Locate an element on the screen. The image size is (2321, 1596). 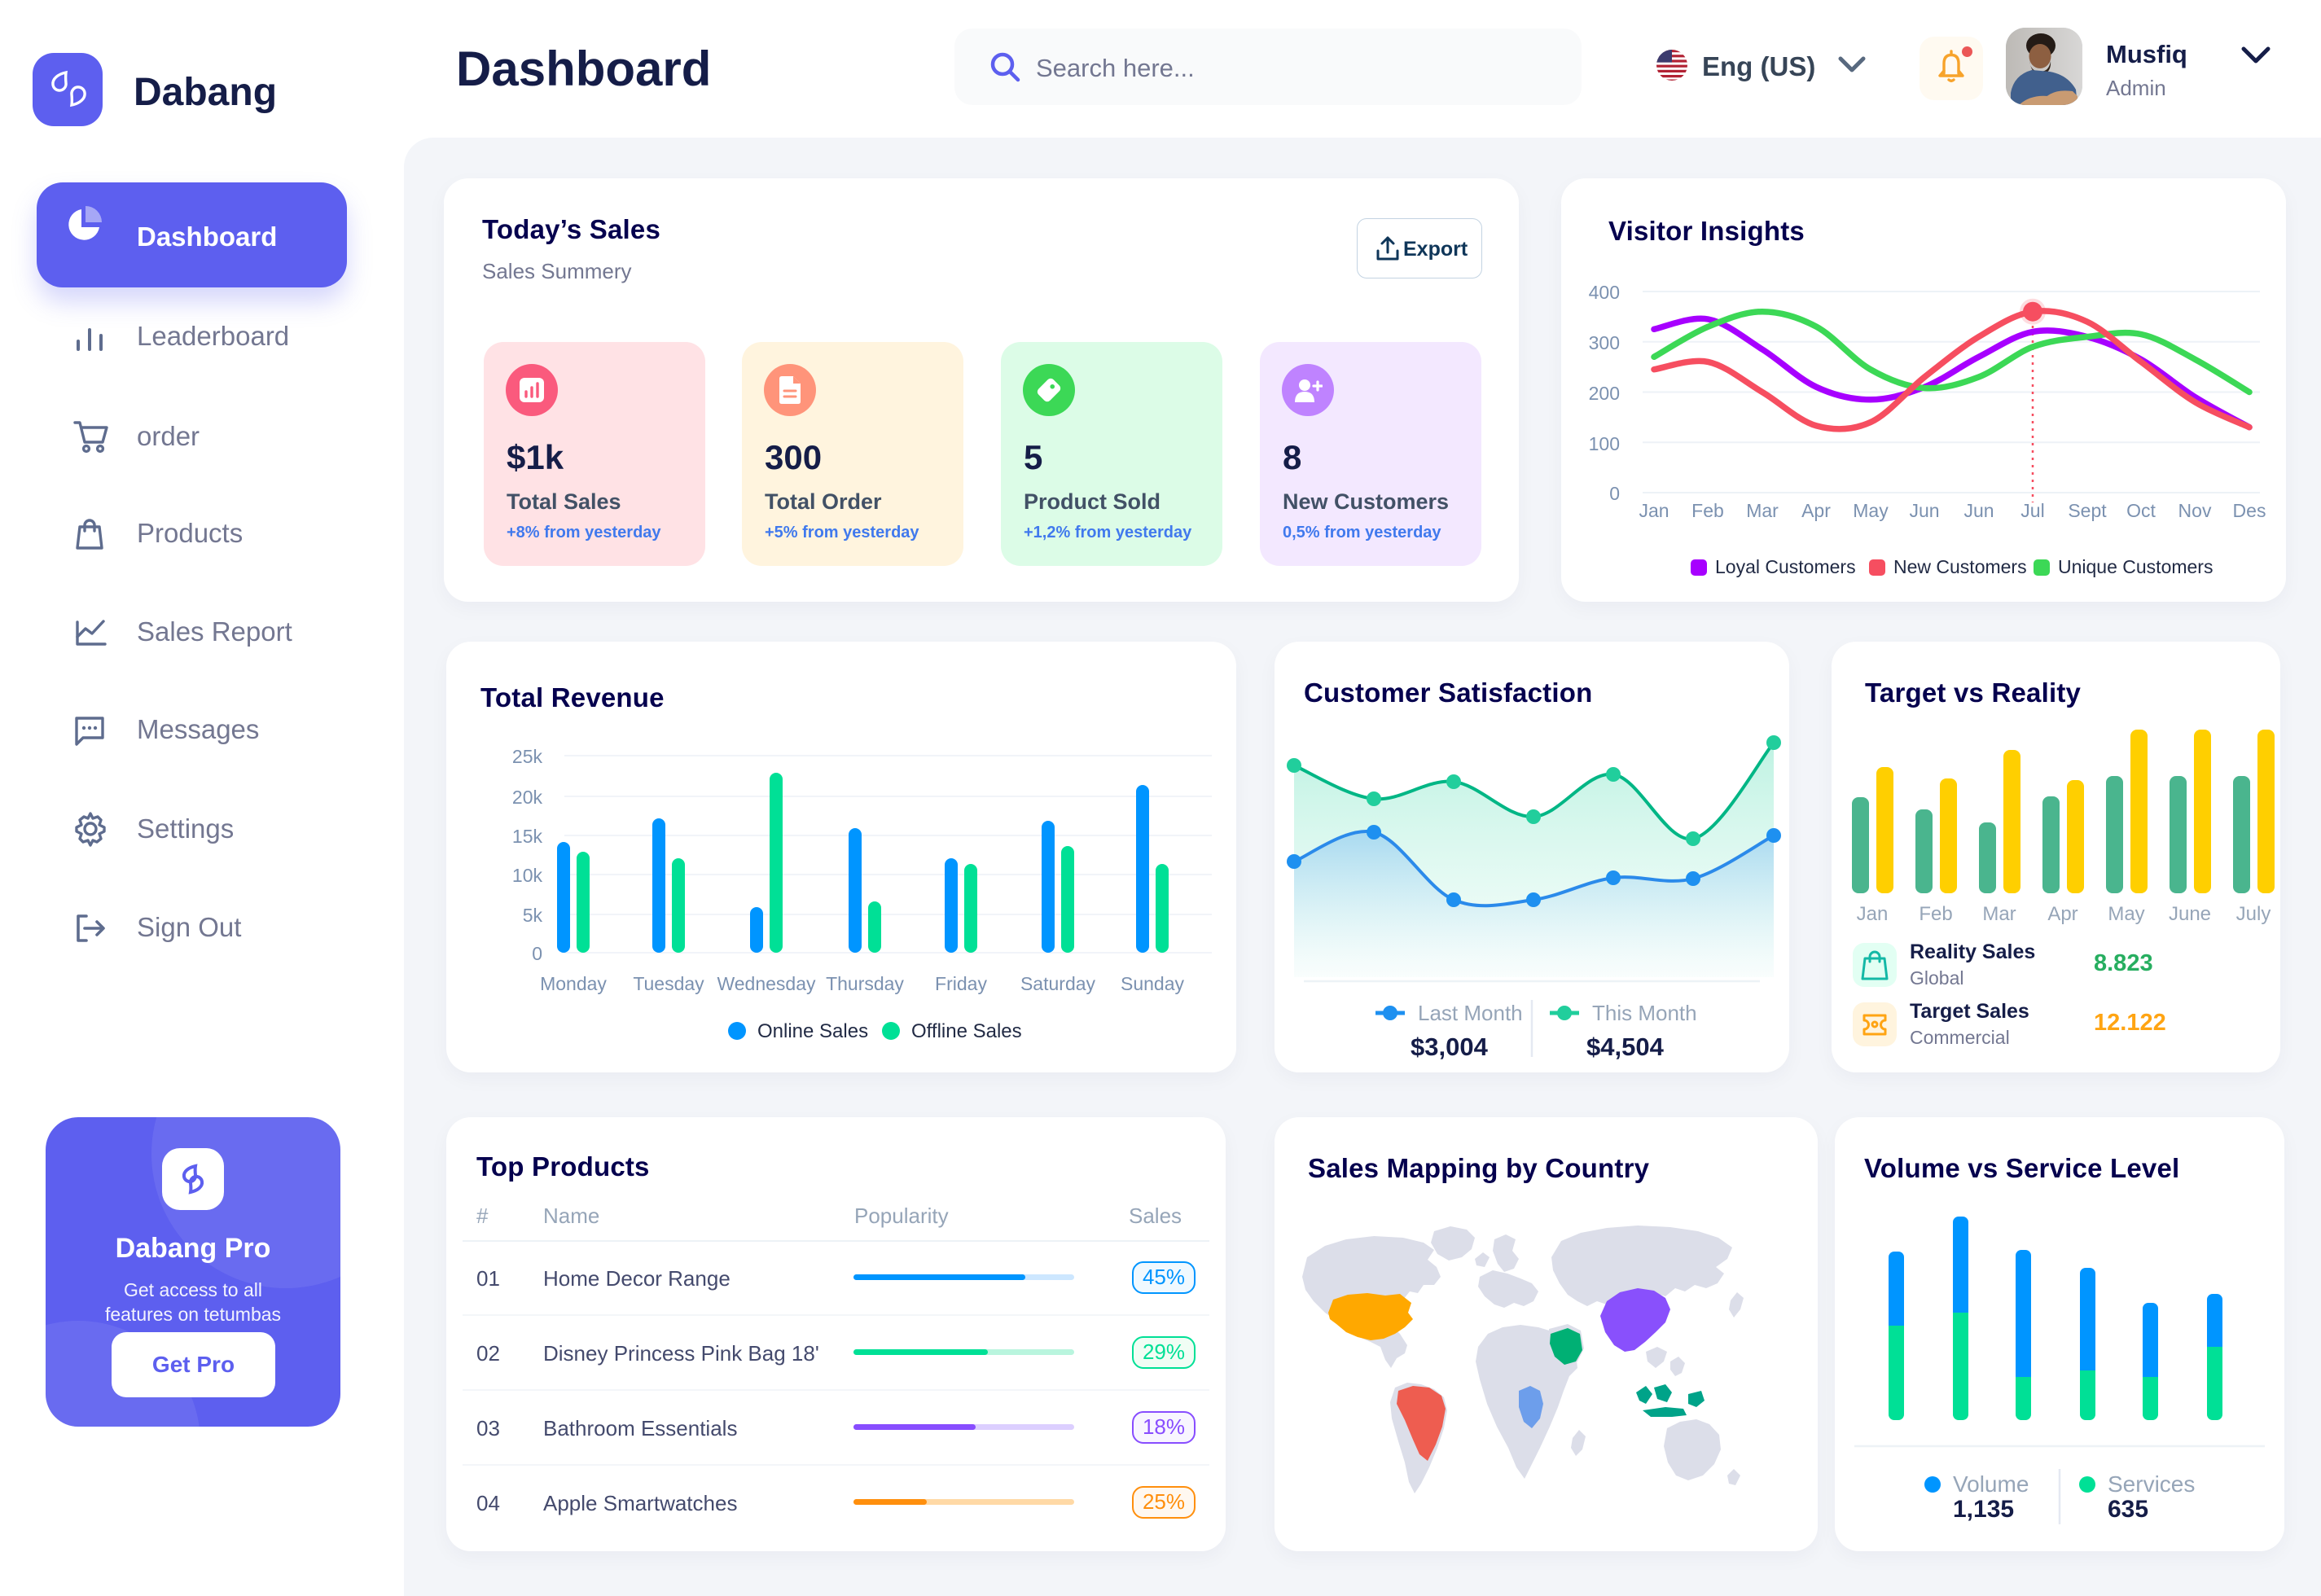
svg-text: 02 is located at coordinates (488, 1353).